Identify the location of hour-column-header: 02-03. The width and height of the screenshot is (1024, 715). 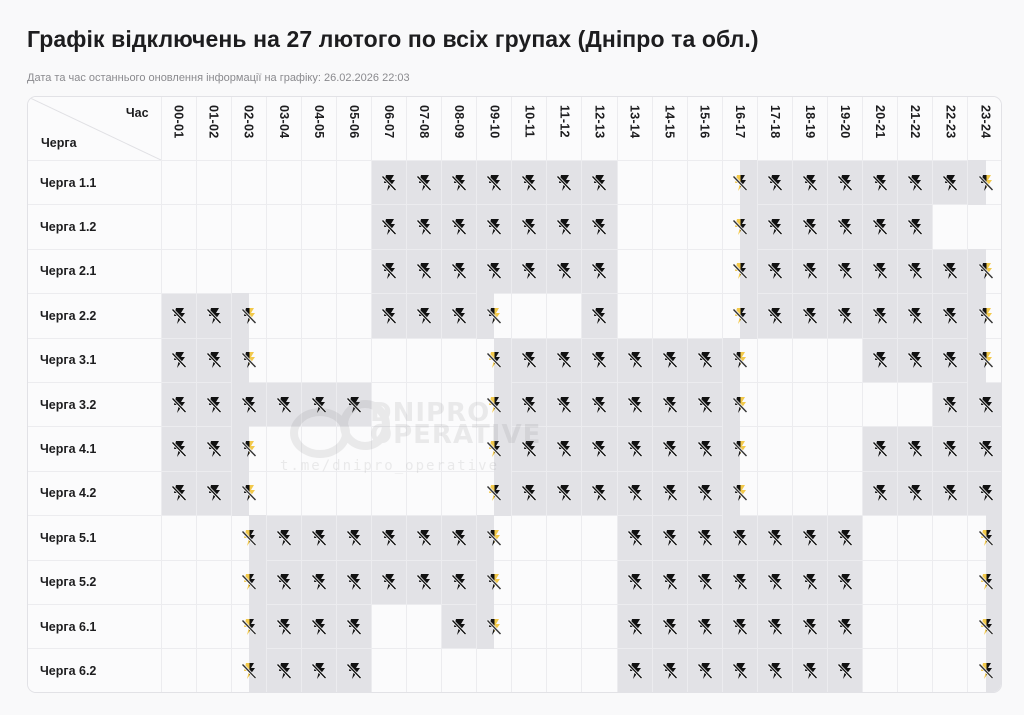
(248, 129).